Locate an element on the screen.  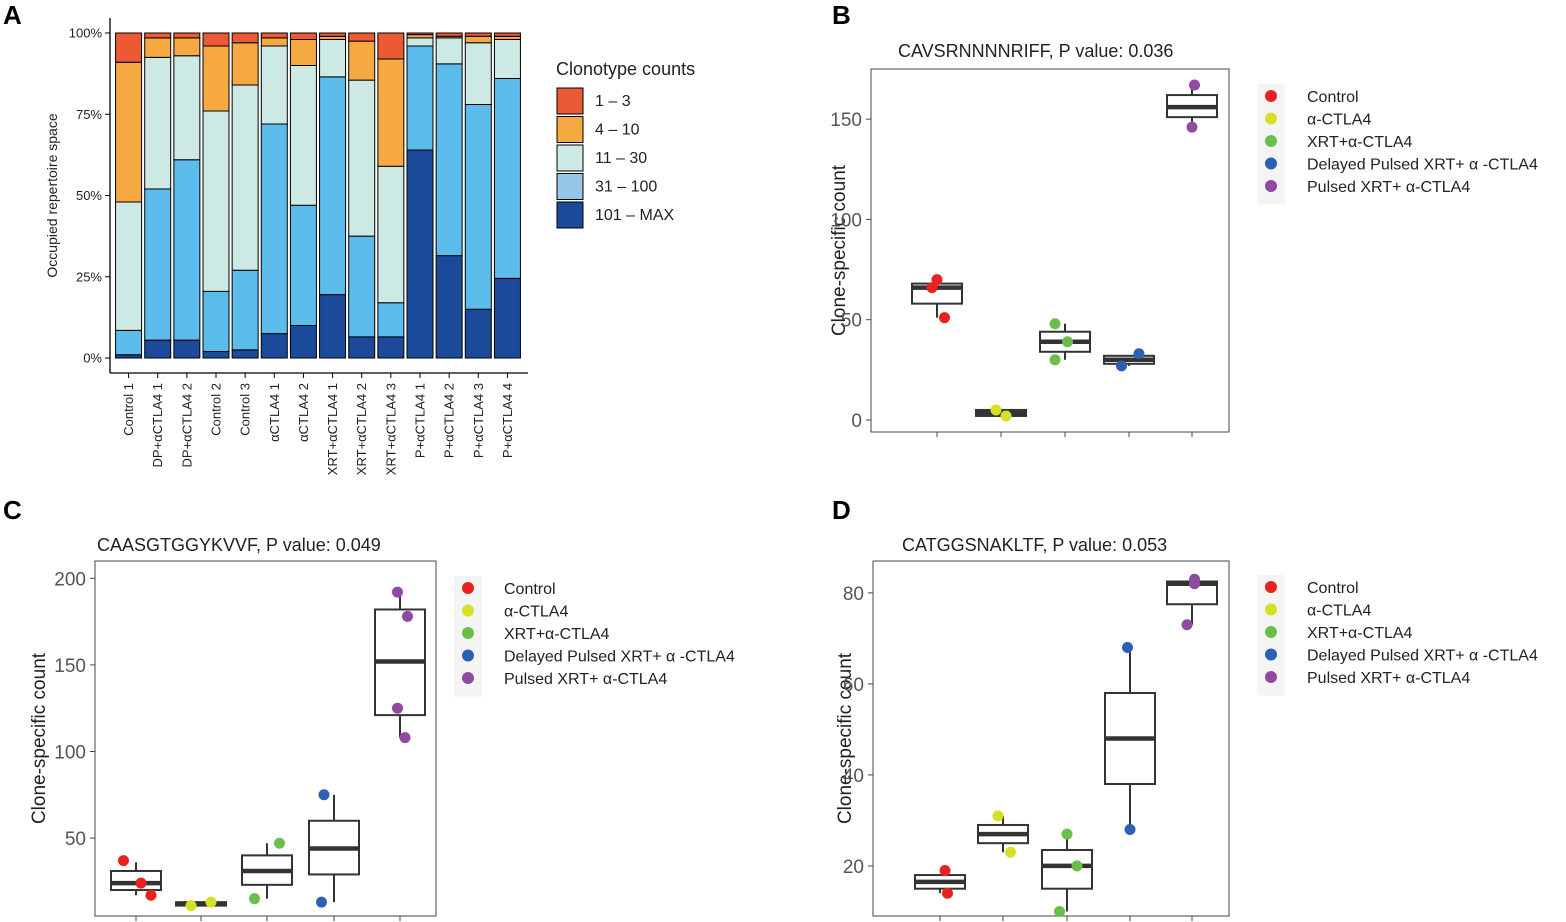
legend-title: Clonotype counts is located at coordinates (625, 69).